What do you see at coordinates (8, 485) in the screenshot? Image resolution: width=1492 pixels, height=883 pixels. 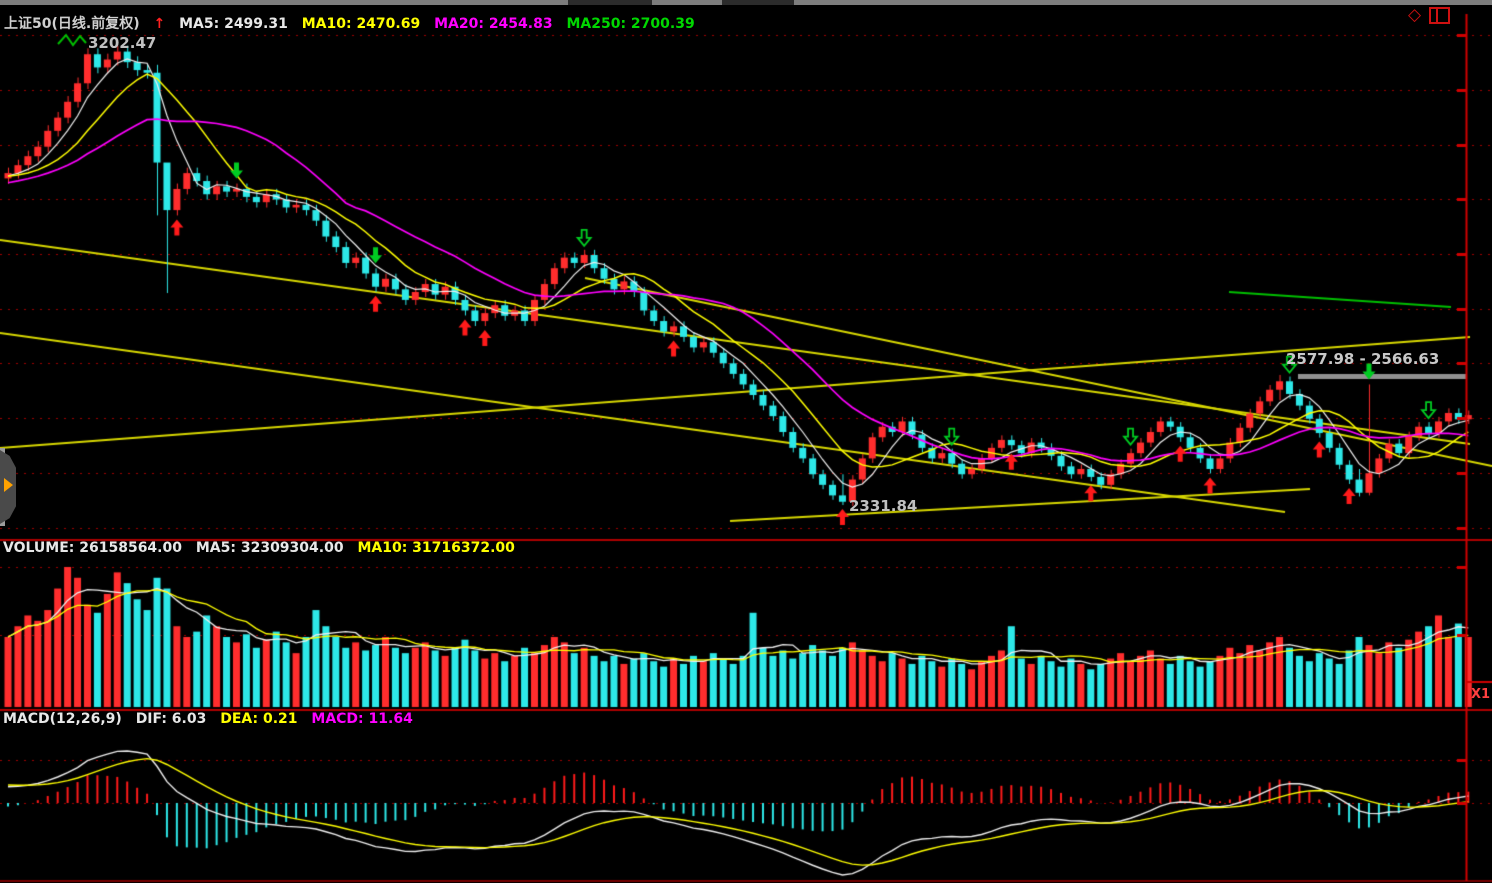 I see `expand-arrow-icon` at bounding box center [8, 485].